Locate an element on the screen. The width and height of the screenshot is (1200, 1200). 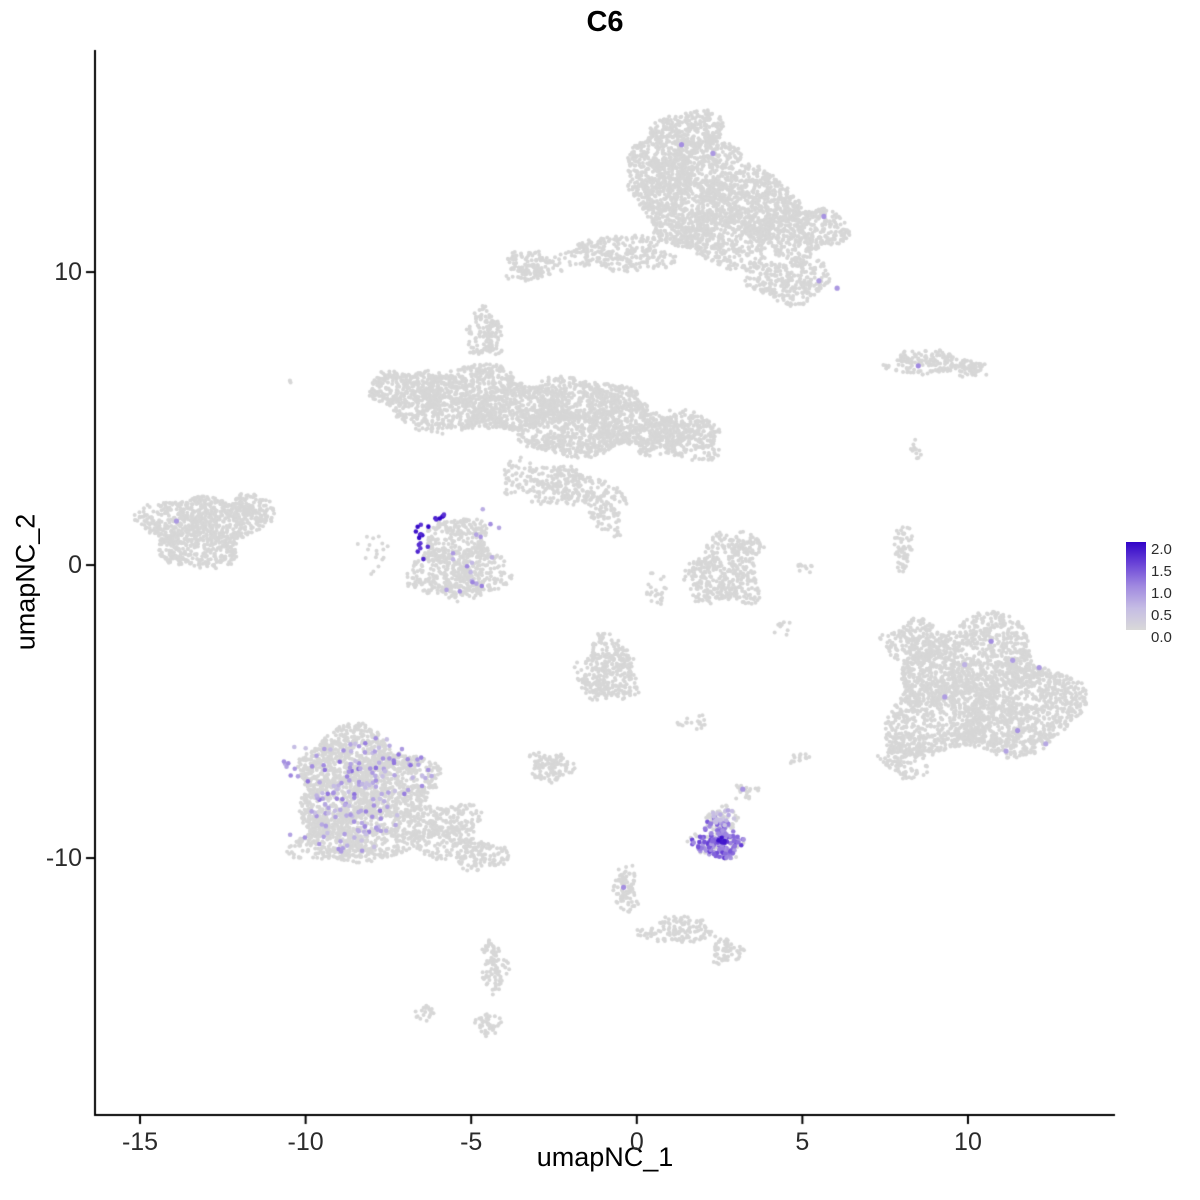
expression-color-legend: 2.0 1.5 1.0 0.5 0.0 is located at coordinates (1159, 593).